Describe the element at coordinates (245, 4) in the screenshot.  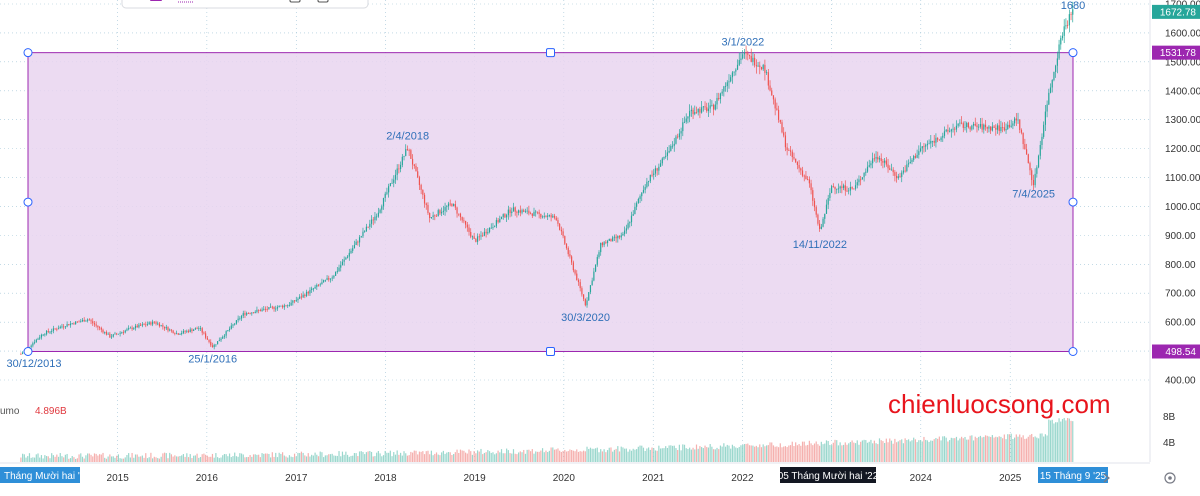
I see `drawing-toolbar` at that location.